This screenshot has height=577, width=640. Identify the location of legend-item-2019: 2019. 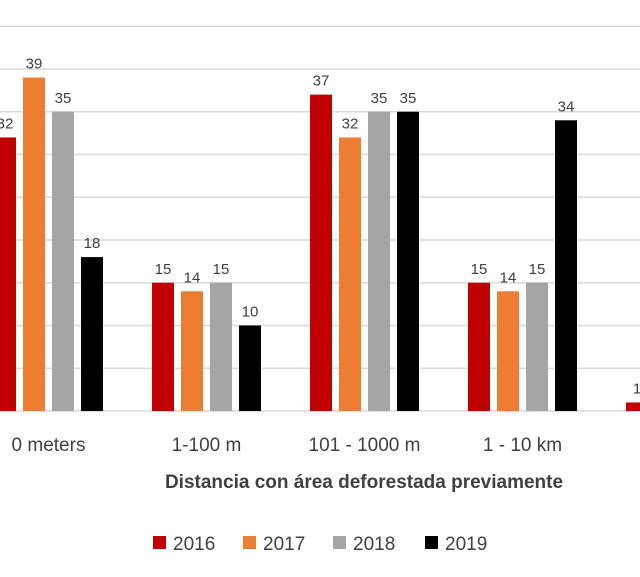
(456, 544).